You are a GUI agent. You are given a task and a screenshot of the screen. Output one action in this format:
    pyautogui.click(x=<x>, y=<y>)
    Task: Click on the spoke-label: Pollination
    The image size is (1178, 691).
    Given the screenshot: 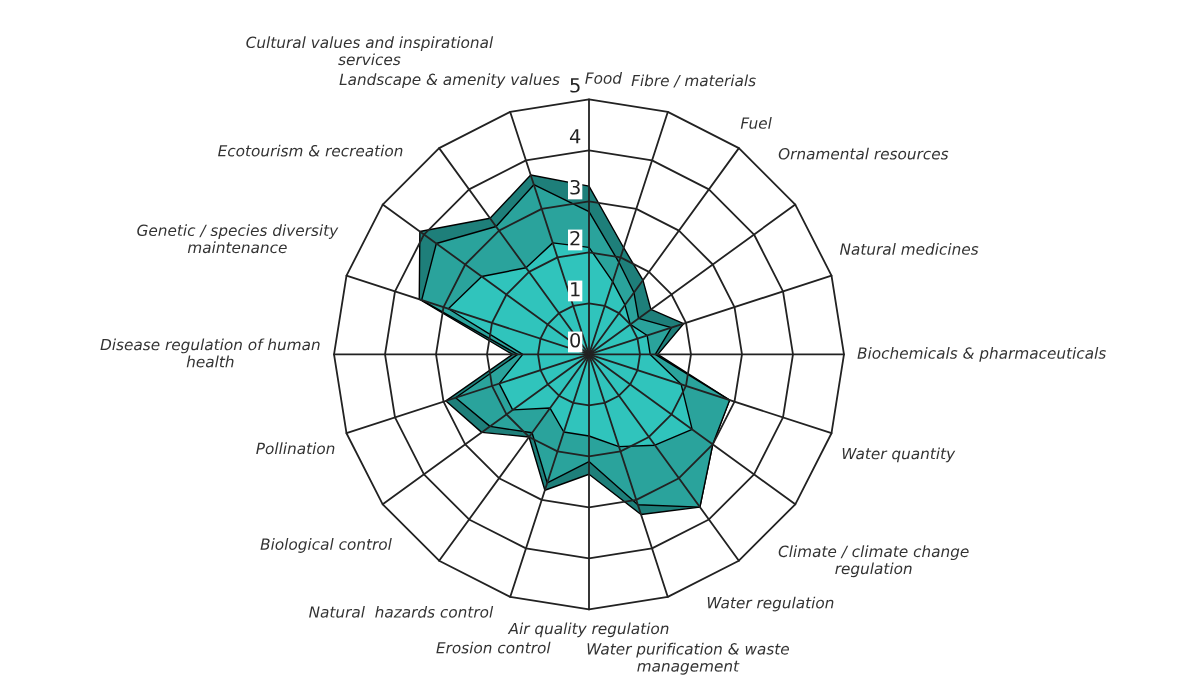 What is the action you would take?
    pyautogui.click(x=295, y=448)
    